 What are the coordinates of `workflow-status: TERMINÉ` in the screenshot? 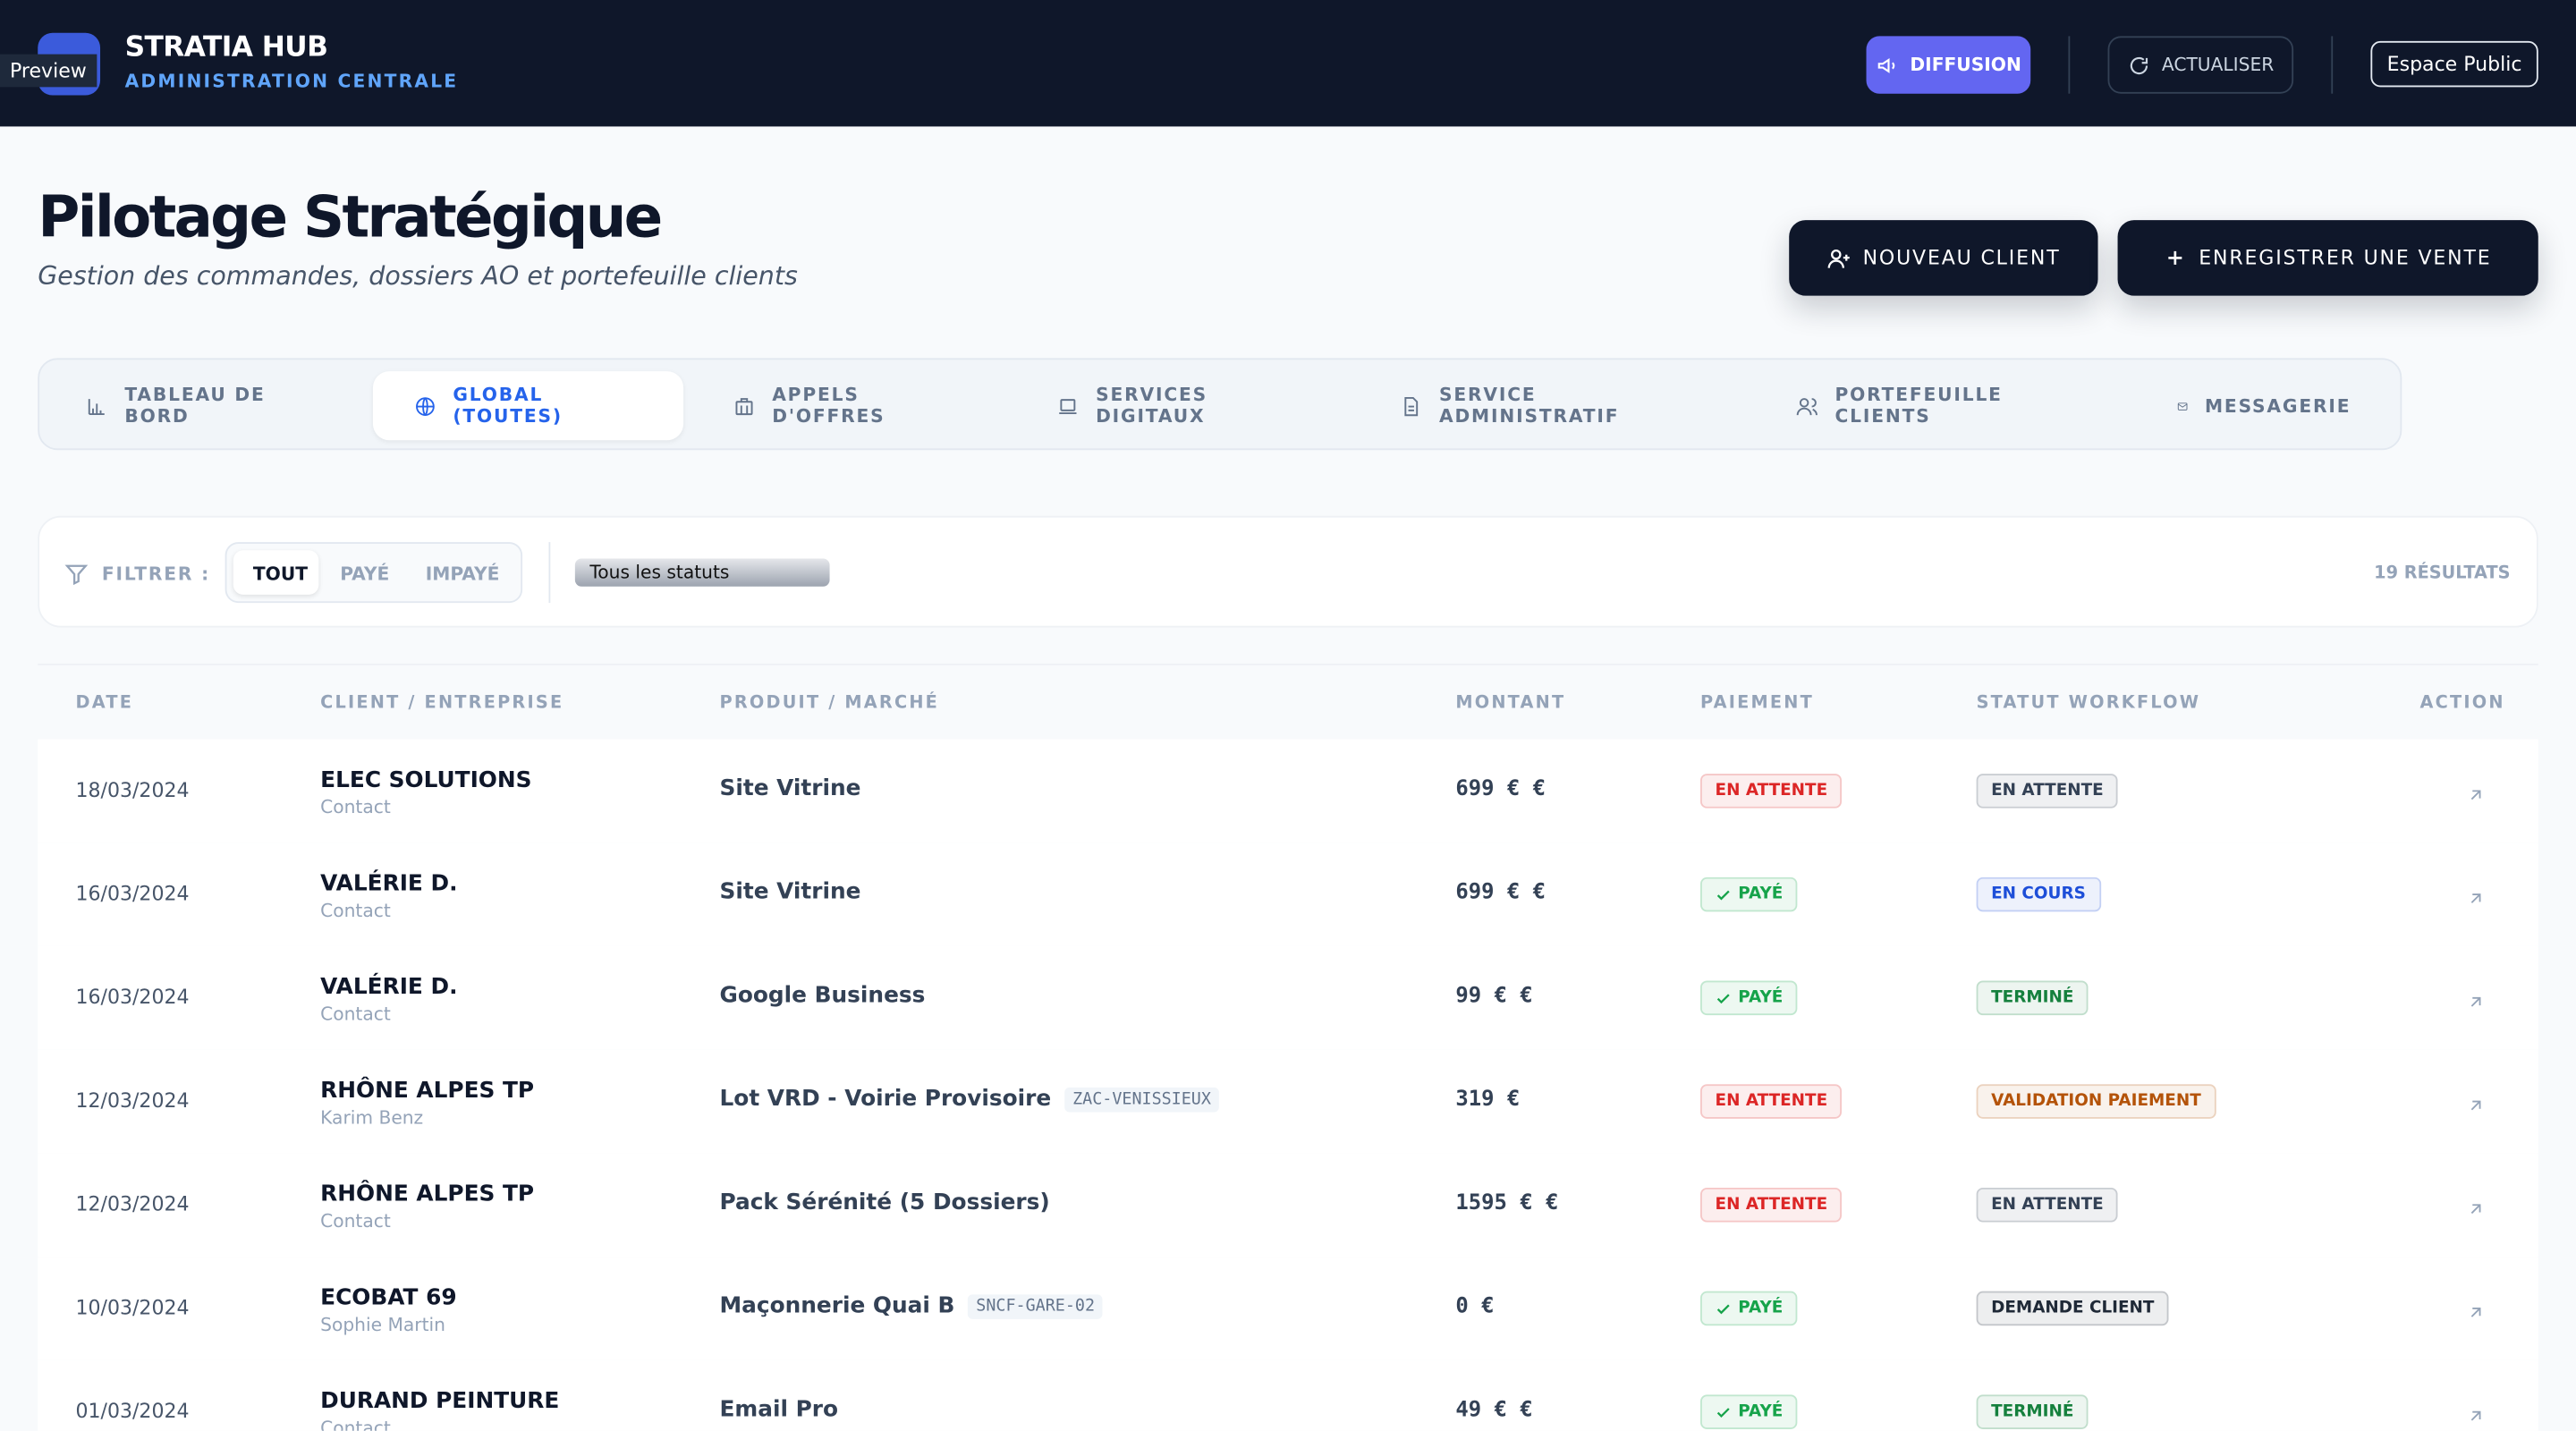 It's located at (2032, 998).